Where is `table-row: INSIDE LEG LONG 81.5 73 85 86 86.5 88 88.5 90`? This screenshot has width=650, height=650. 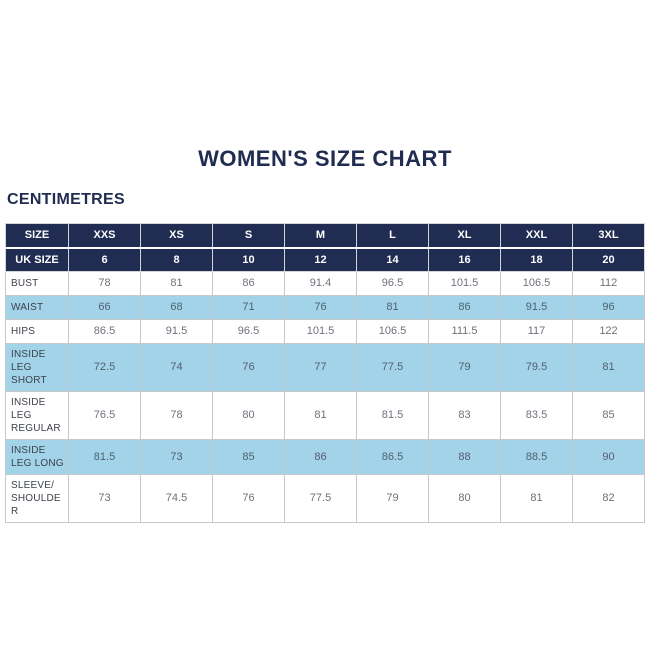 table-row: INSIDE LEG LONG 81.5 73 85 86 86.5 88 88.5 90 is located at coordinates (325, 457).